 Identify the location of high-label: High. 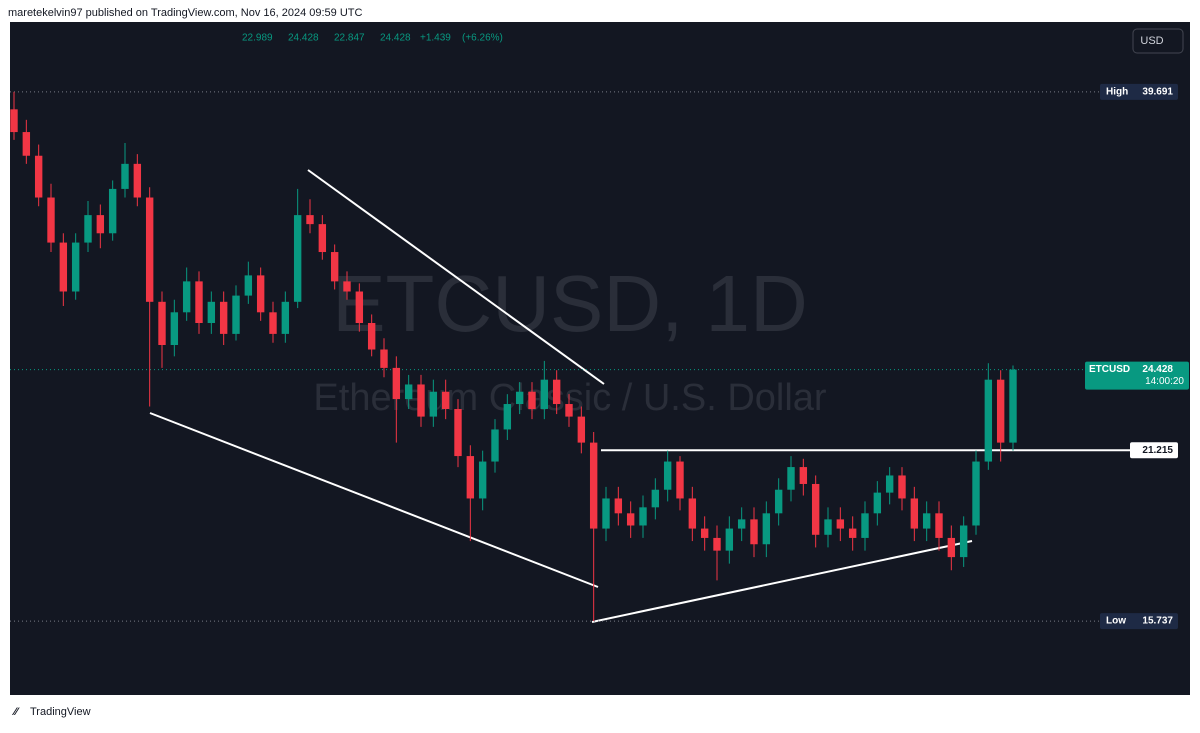
(1117, 92).